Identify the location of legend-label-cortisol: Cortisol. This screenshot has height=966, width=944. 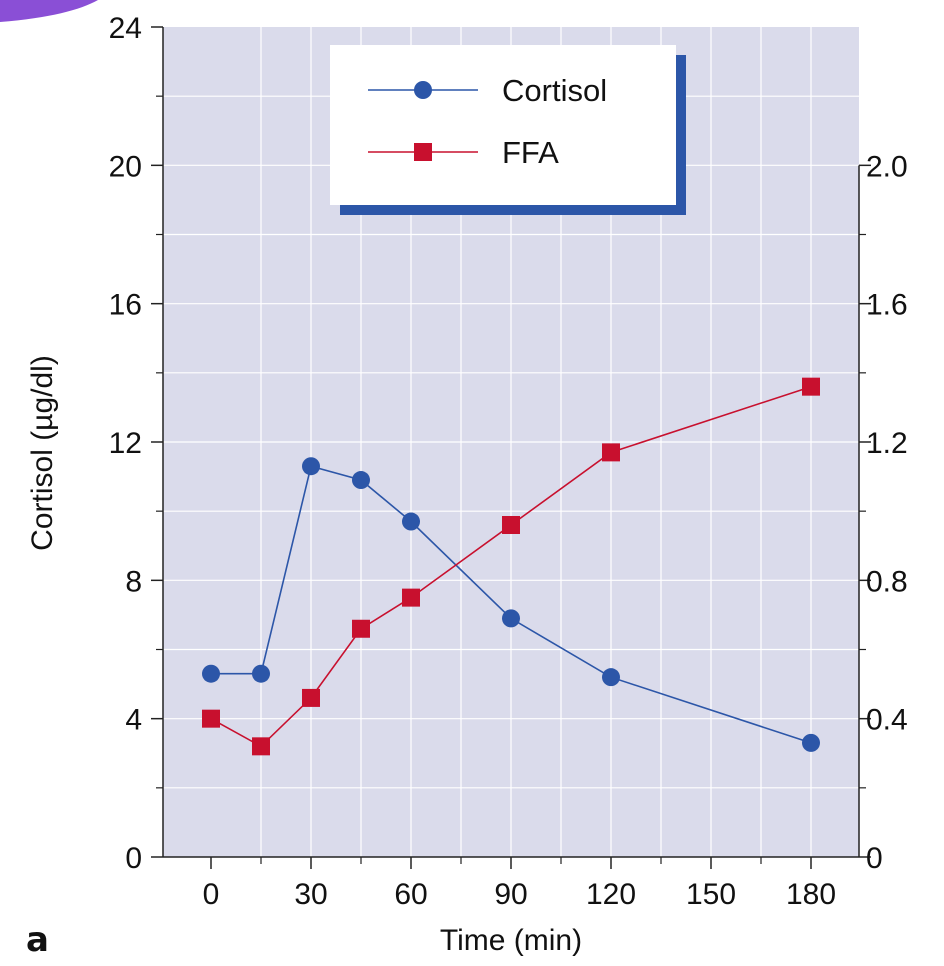
(554, 90).